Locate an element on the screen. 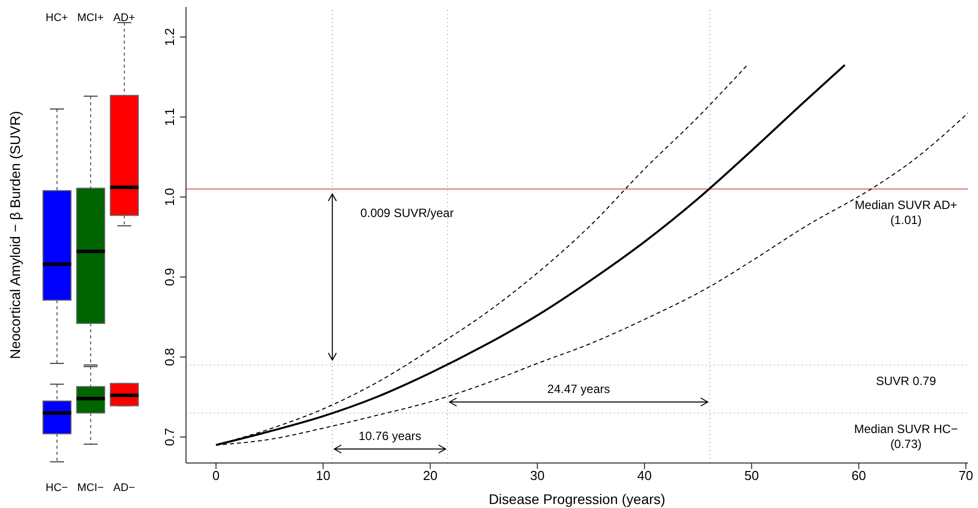 Image resolution: width=978 pixels, height=508 pixels. y-tick-label: 0.7 is located at coordinates (169, 437).